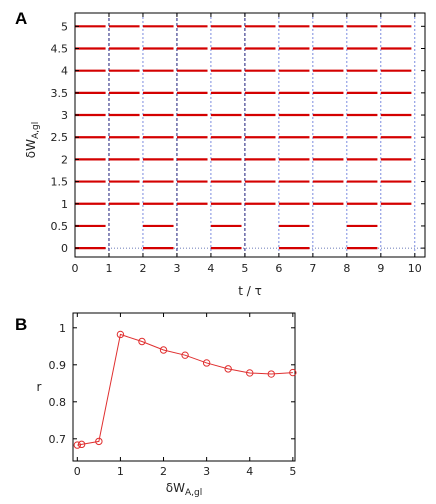  Describe the element at coordinates (64, 71) in the screenshot. I see `y-tick-label: 4` at that location.